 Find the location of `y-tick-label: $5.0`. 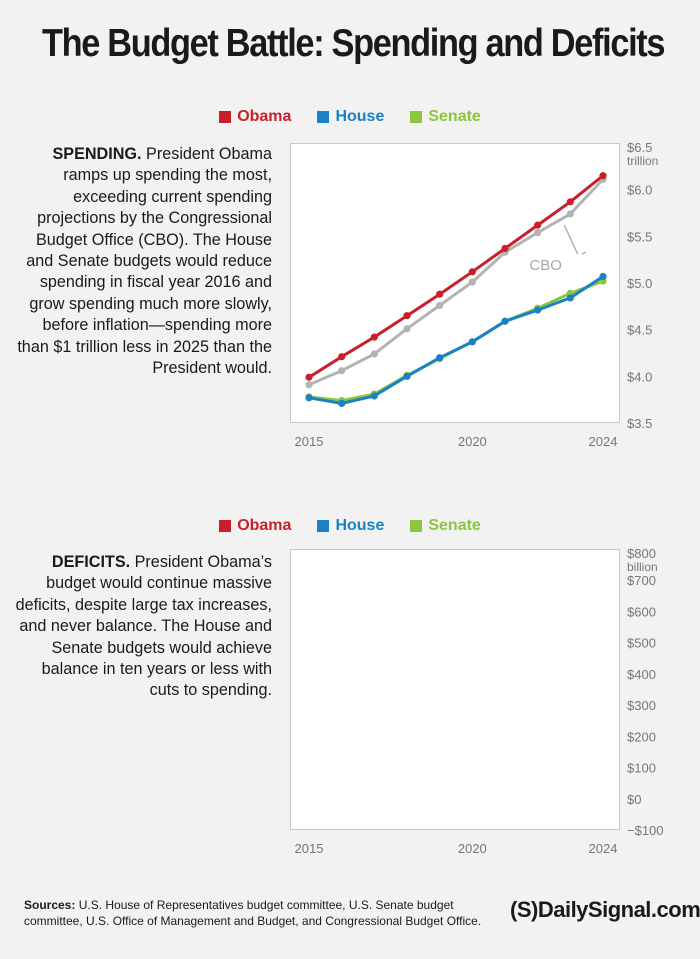

y-tick-label: $5.0 is located at coordinates (639, 283).